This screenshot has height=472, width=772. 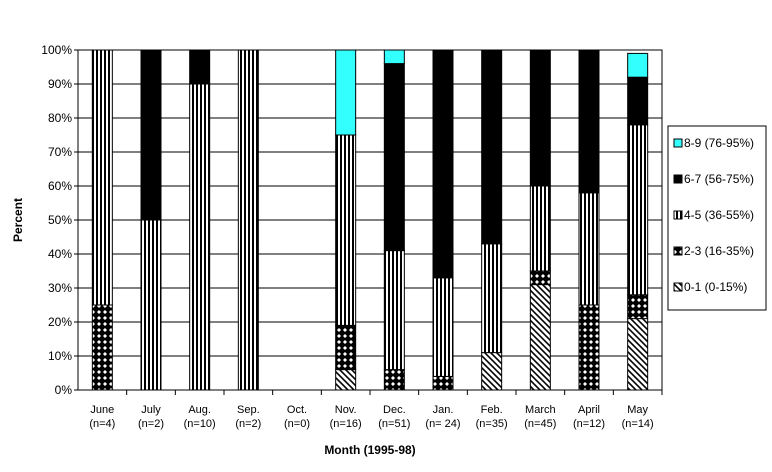 I want to click on y-tick-label: 80%, so click(x=60, y=118).